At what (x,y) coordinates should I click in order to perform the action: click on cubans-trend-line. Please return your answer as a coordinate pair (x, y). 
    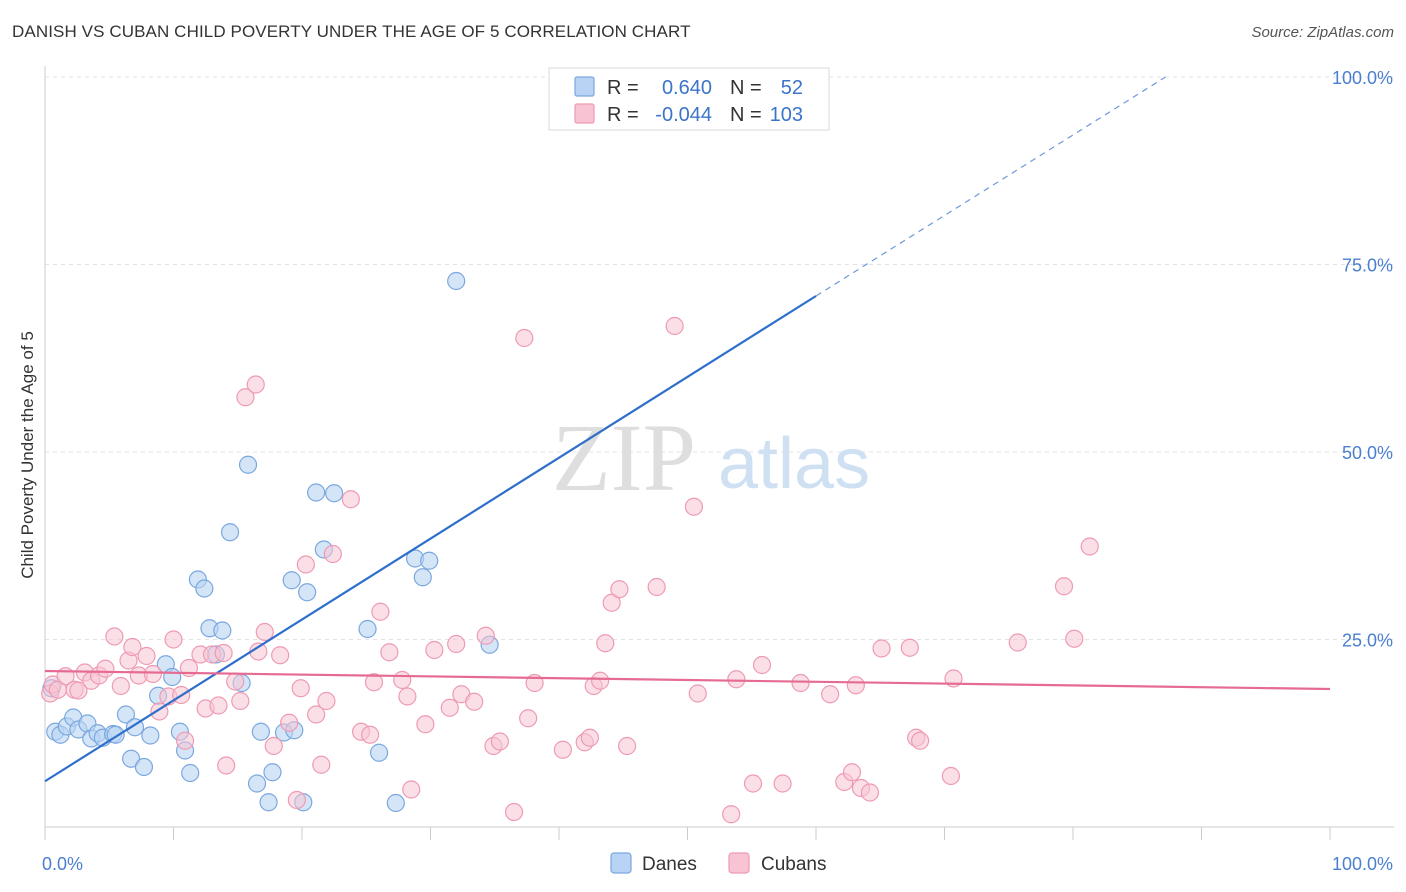
    Looking at the image, I should click on (687, 680).